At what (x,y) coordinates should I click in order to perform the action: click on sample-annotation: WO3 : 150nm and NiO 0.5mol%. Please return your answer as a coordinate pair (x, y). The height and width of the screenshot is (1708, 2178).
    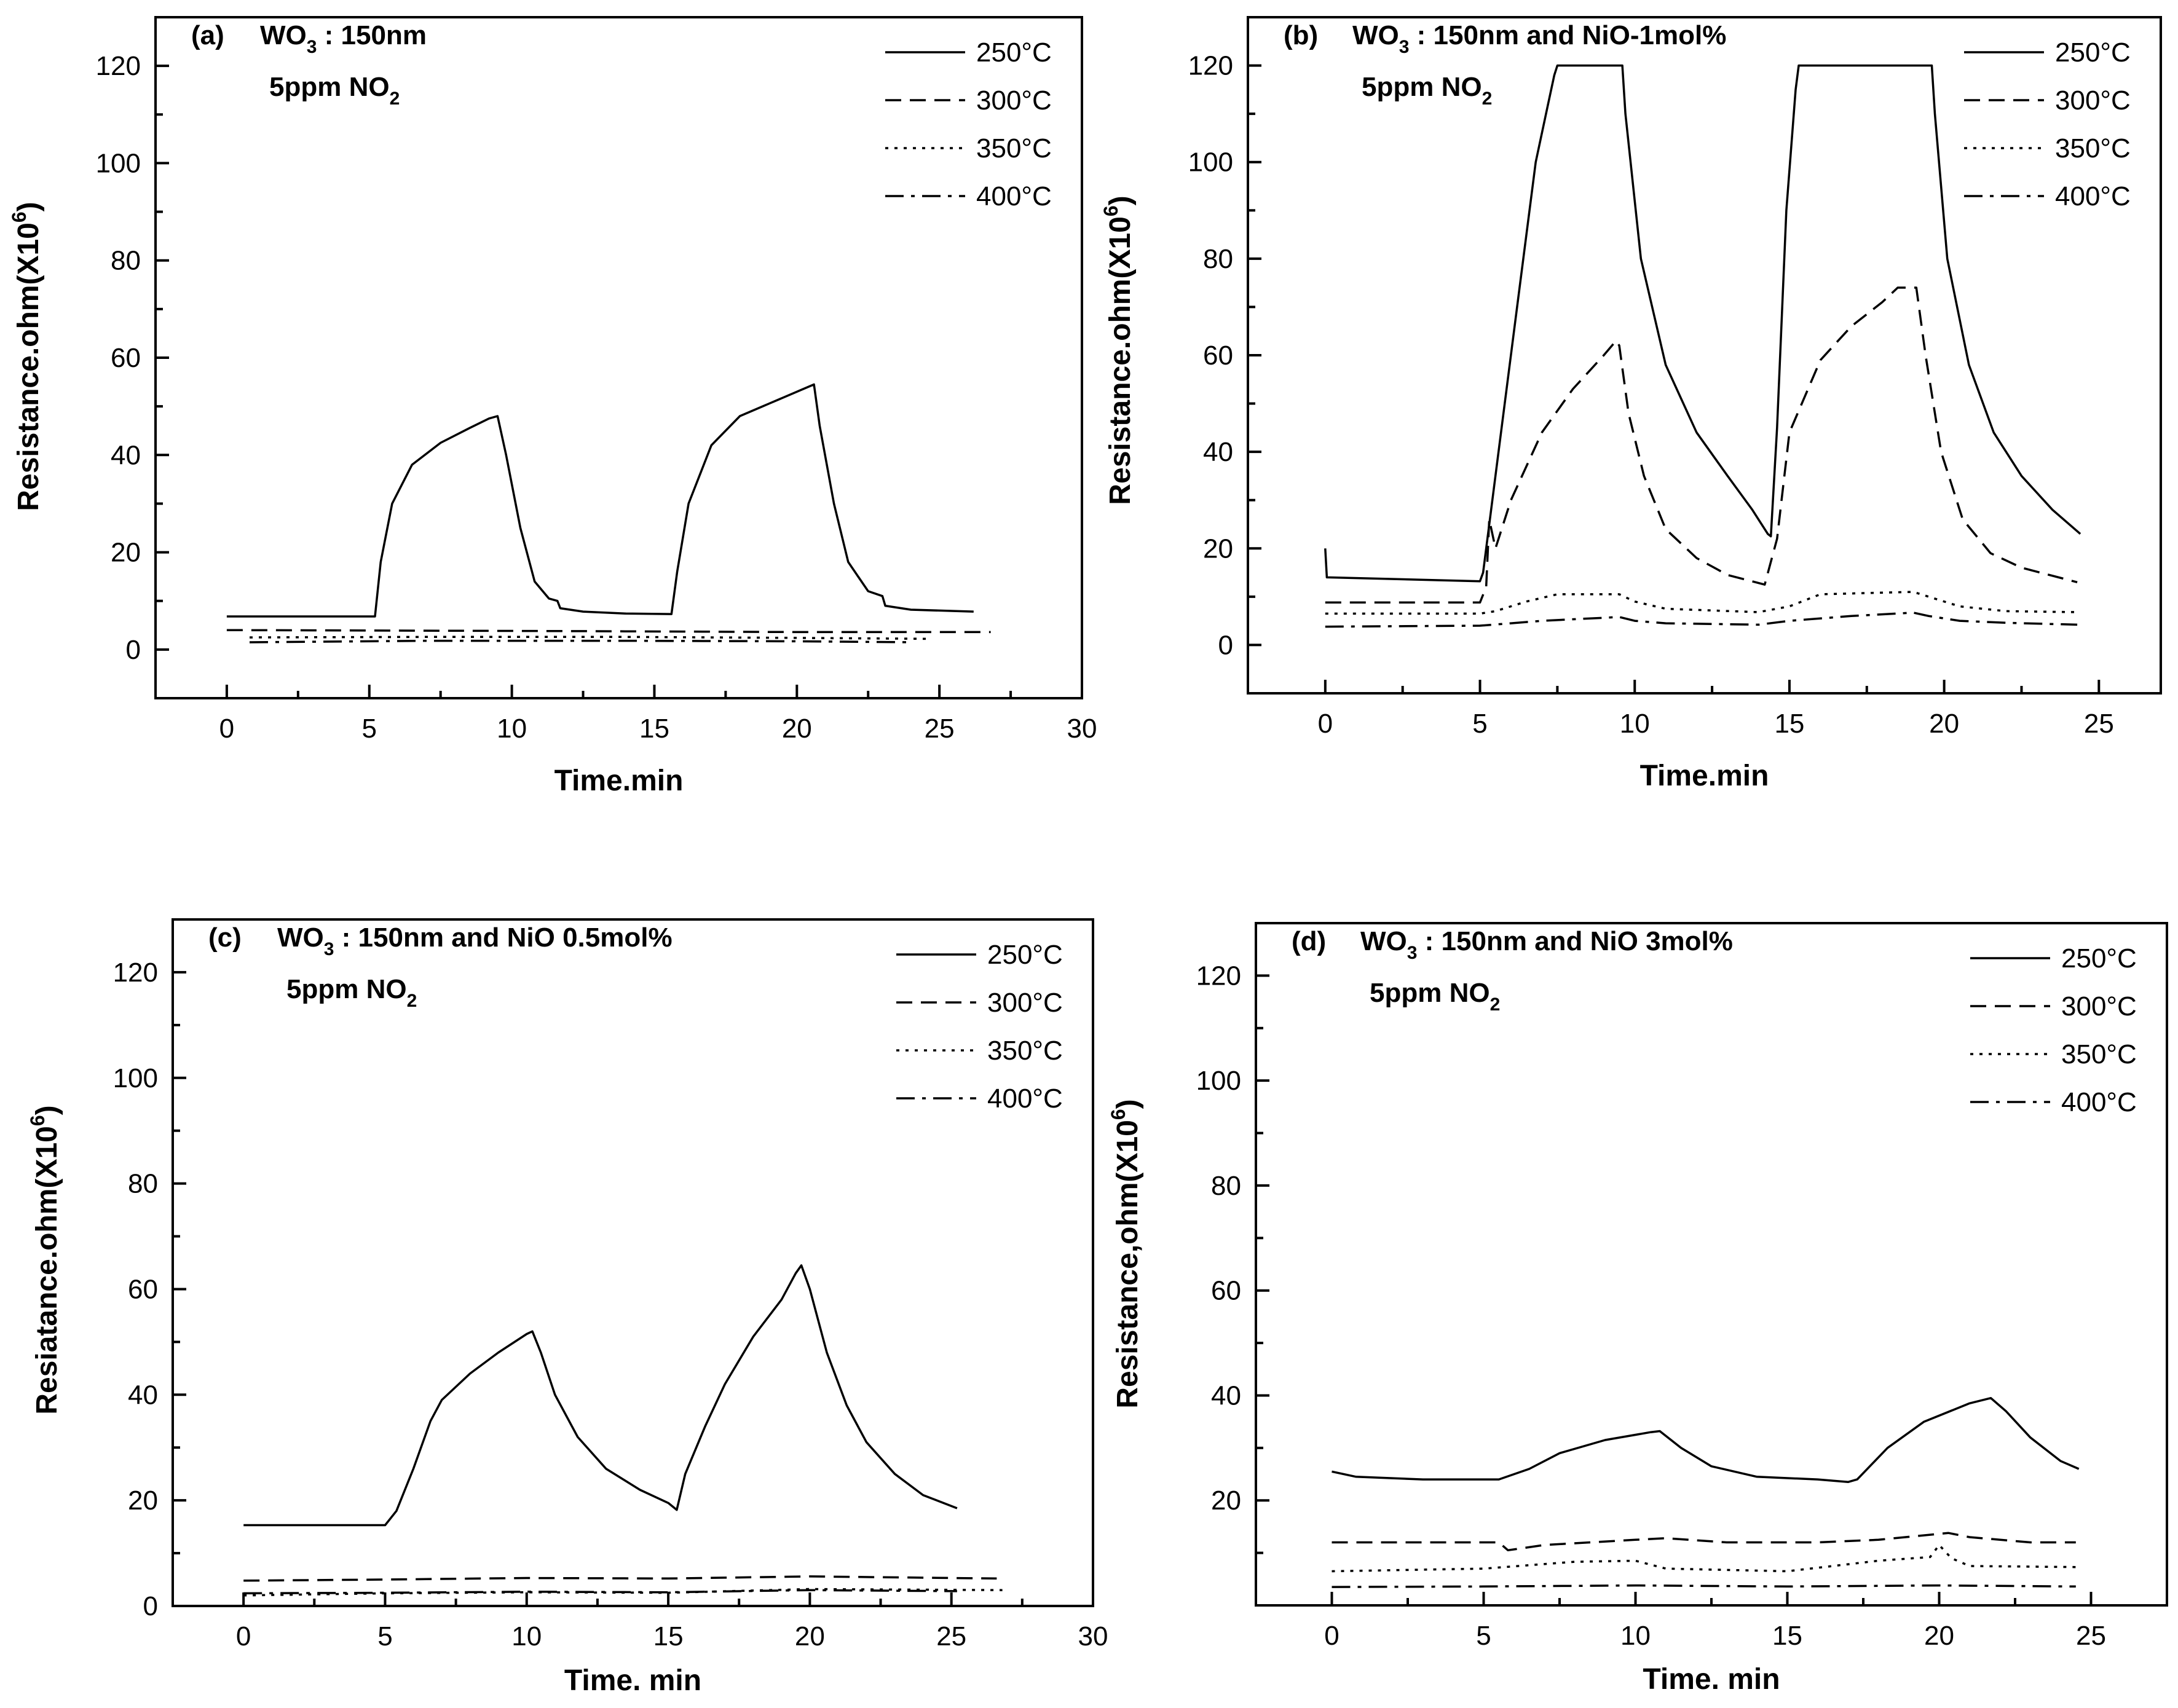
    Looking at the image, I should click on (475, 941).